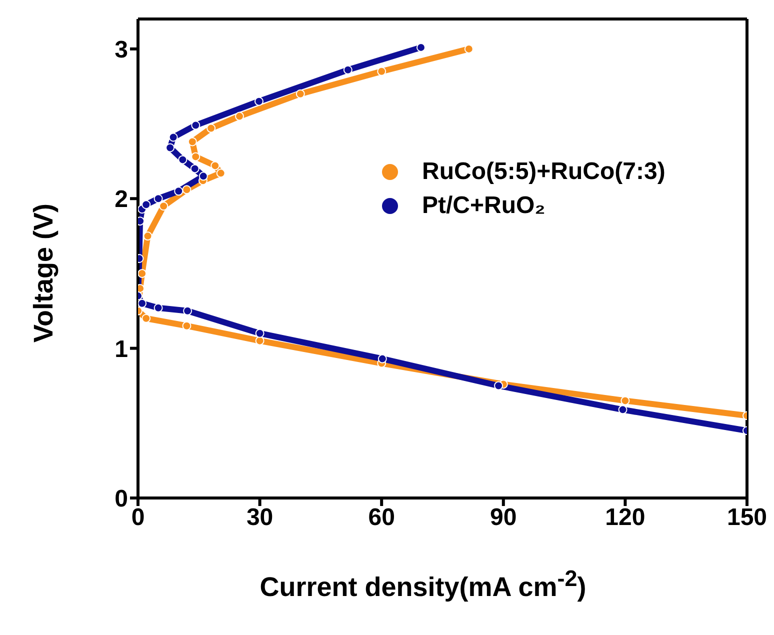  I want to click on x-axis-title: Current density(mA cm$^{-2}$), so click(423, 584).